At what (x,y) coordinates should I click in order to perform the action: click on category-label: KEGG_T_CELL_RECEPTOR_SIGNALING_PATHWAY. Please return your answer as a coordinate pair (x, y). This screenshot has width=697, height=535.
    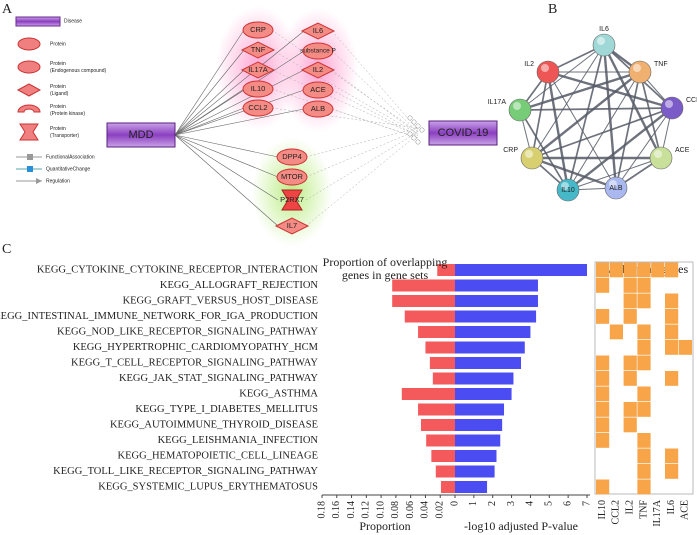
    Looking at the image, I should click on (194, 362).